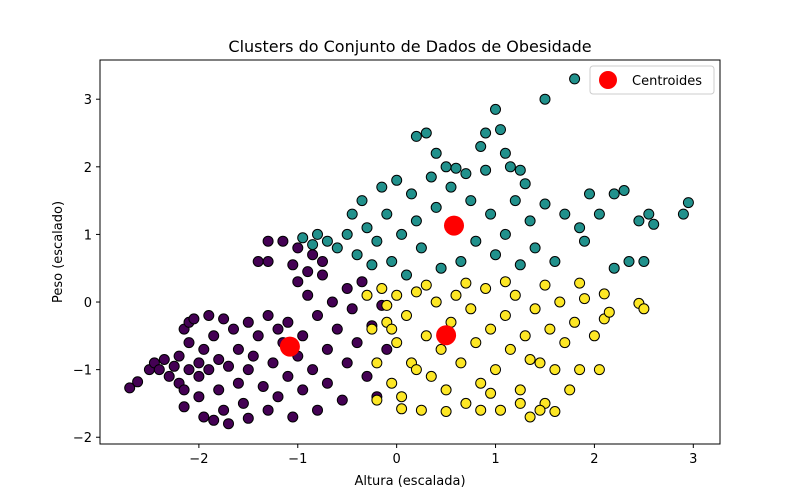  What do you see at coordinates (693, 459) in the screenshot?
I see `x-tick-label: 3` at bounding box center [693, 459].